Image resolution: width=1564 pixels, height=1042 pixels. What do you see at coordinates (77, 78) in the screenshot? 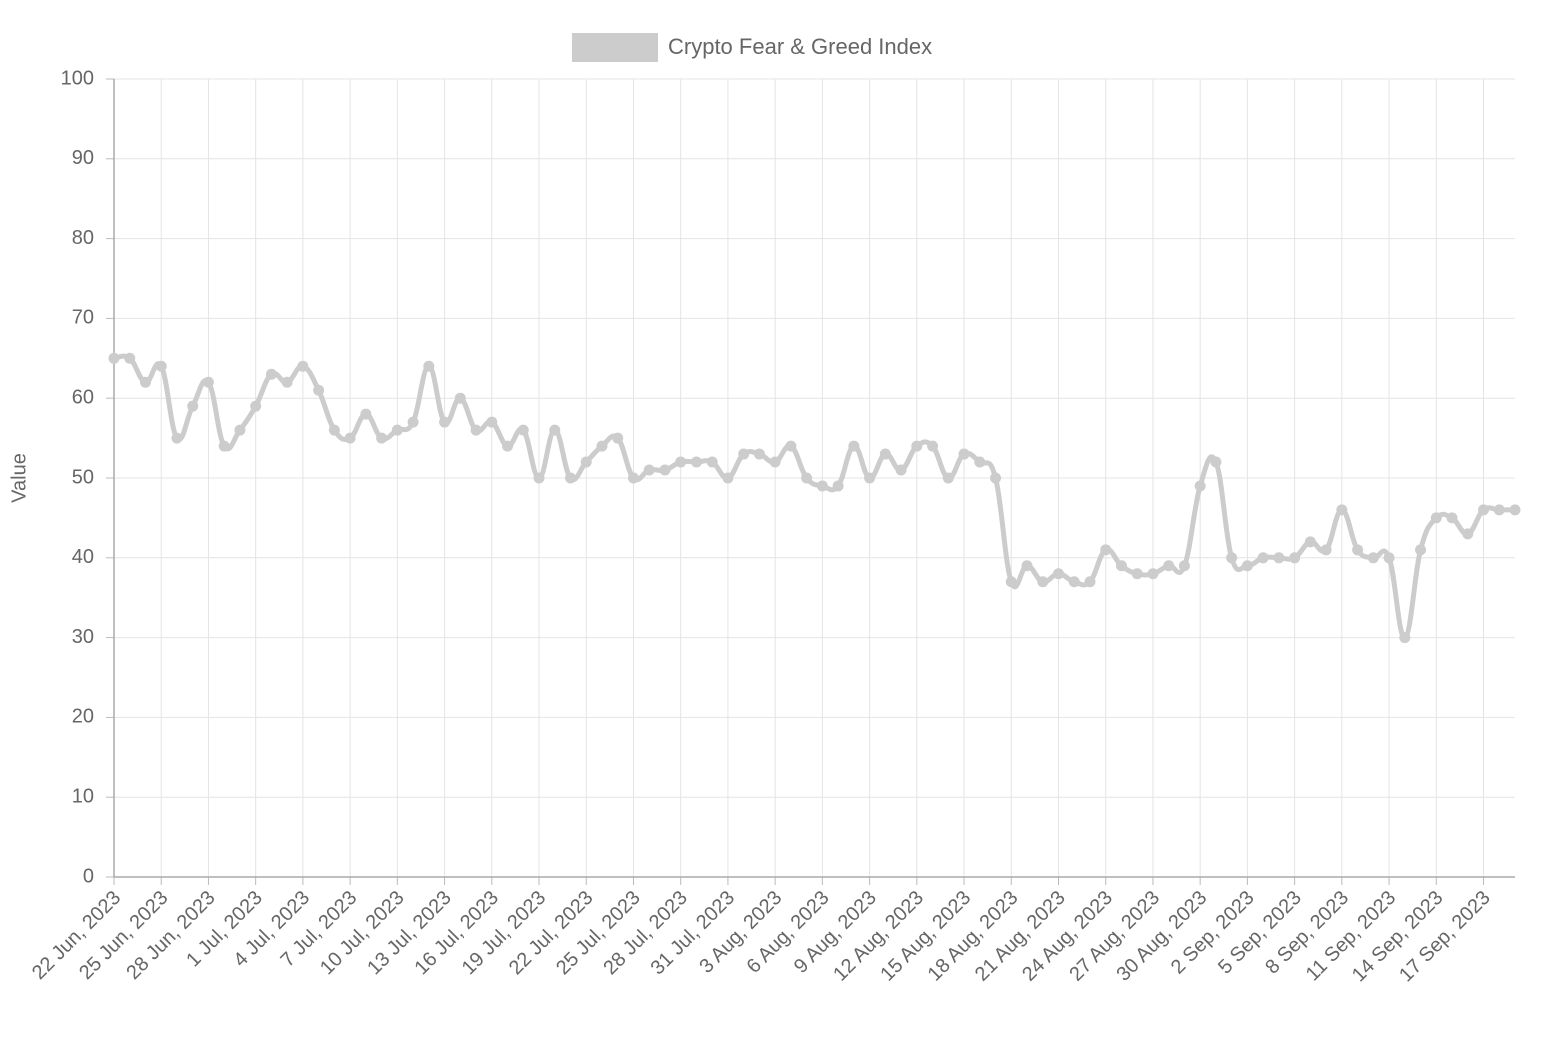
I see `y-tick-label: 100` at bounding box center [77, 78].